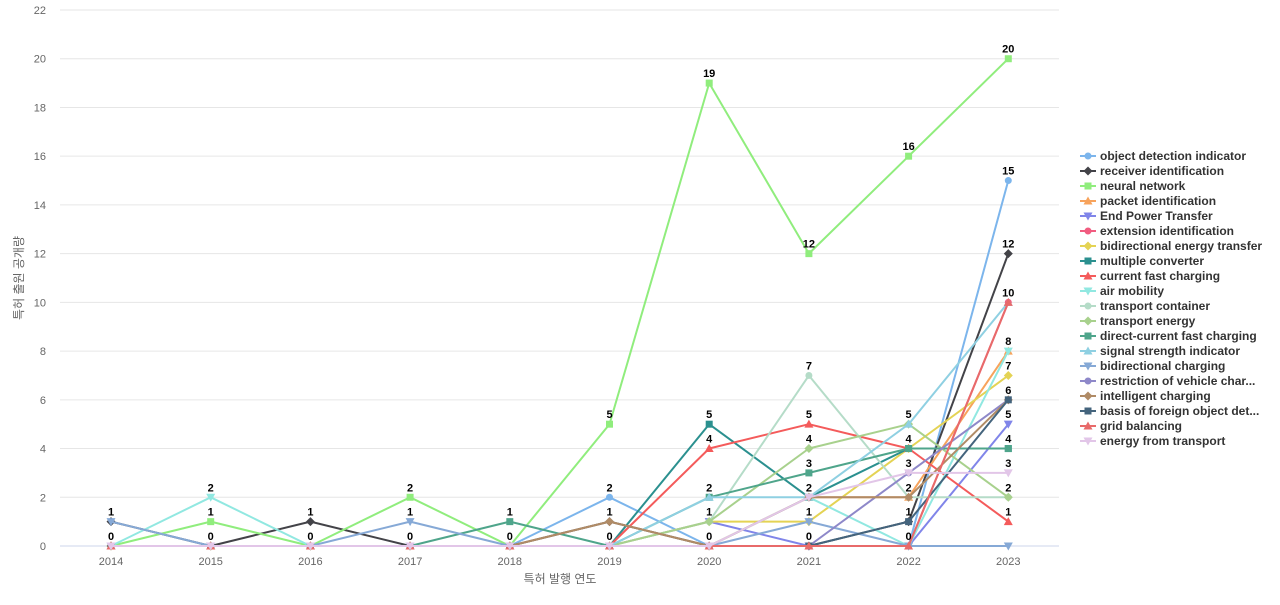 Image resolution: width=1280 pixels, height=605 pixels. Describe the element at coordinates (1008, 245) in the screenshot. I see `data-label-2023-12: 12` at that location.